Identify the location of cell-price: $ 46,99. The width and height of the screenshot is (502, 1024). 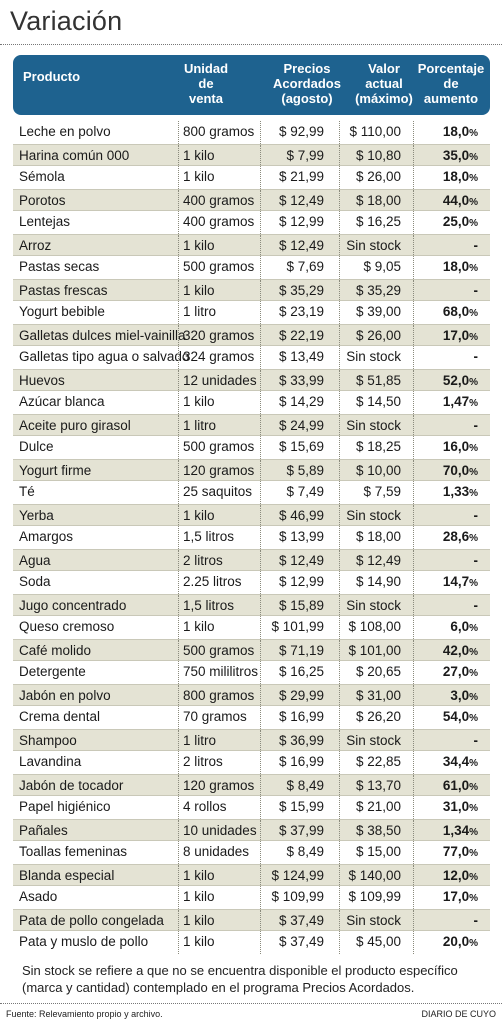
(301, 515).